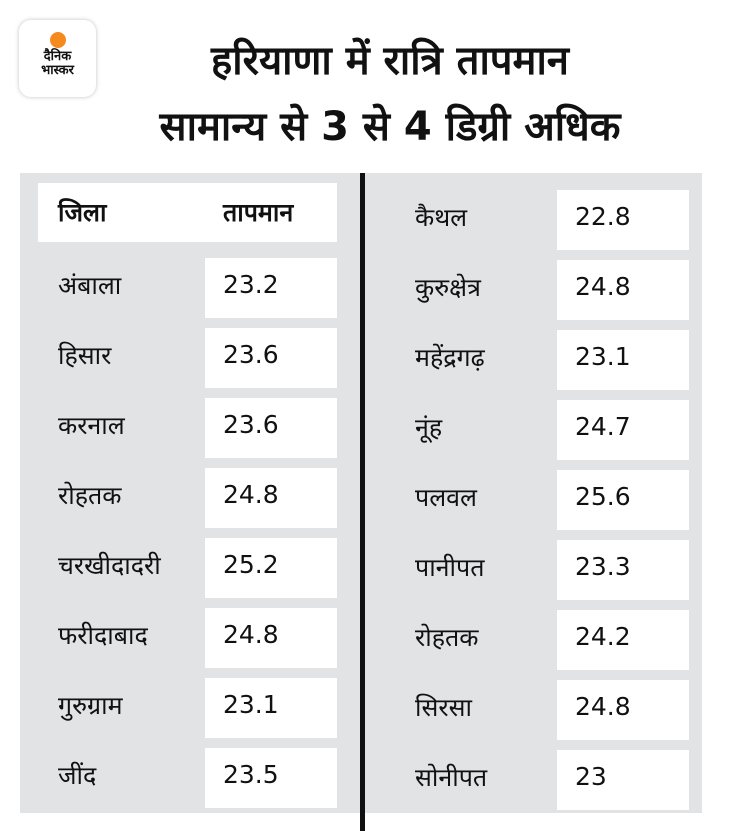 This screenshot has height=831, width=730. What do you see at coordinates (271, 778) in the screenshot?
I see `temperature-value: 23.5` at bounding box center [271, 778].